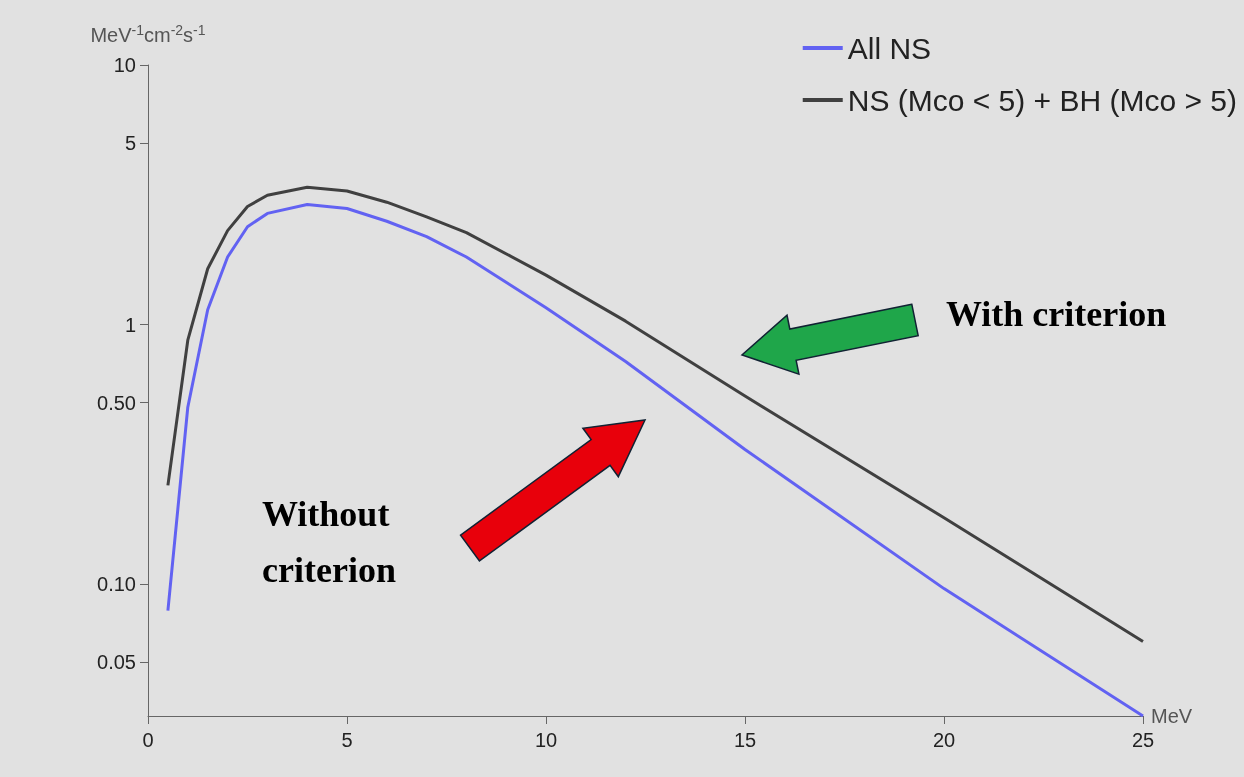 The width and height of the screenshot is (1244, 777). I want to click on x-axis-title: MeV, so click(1172, 716).